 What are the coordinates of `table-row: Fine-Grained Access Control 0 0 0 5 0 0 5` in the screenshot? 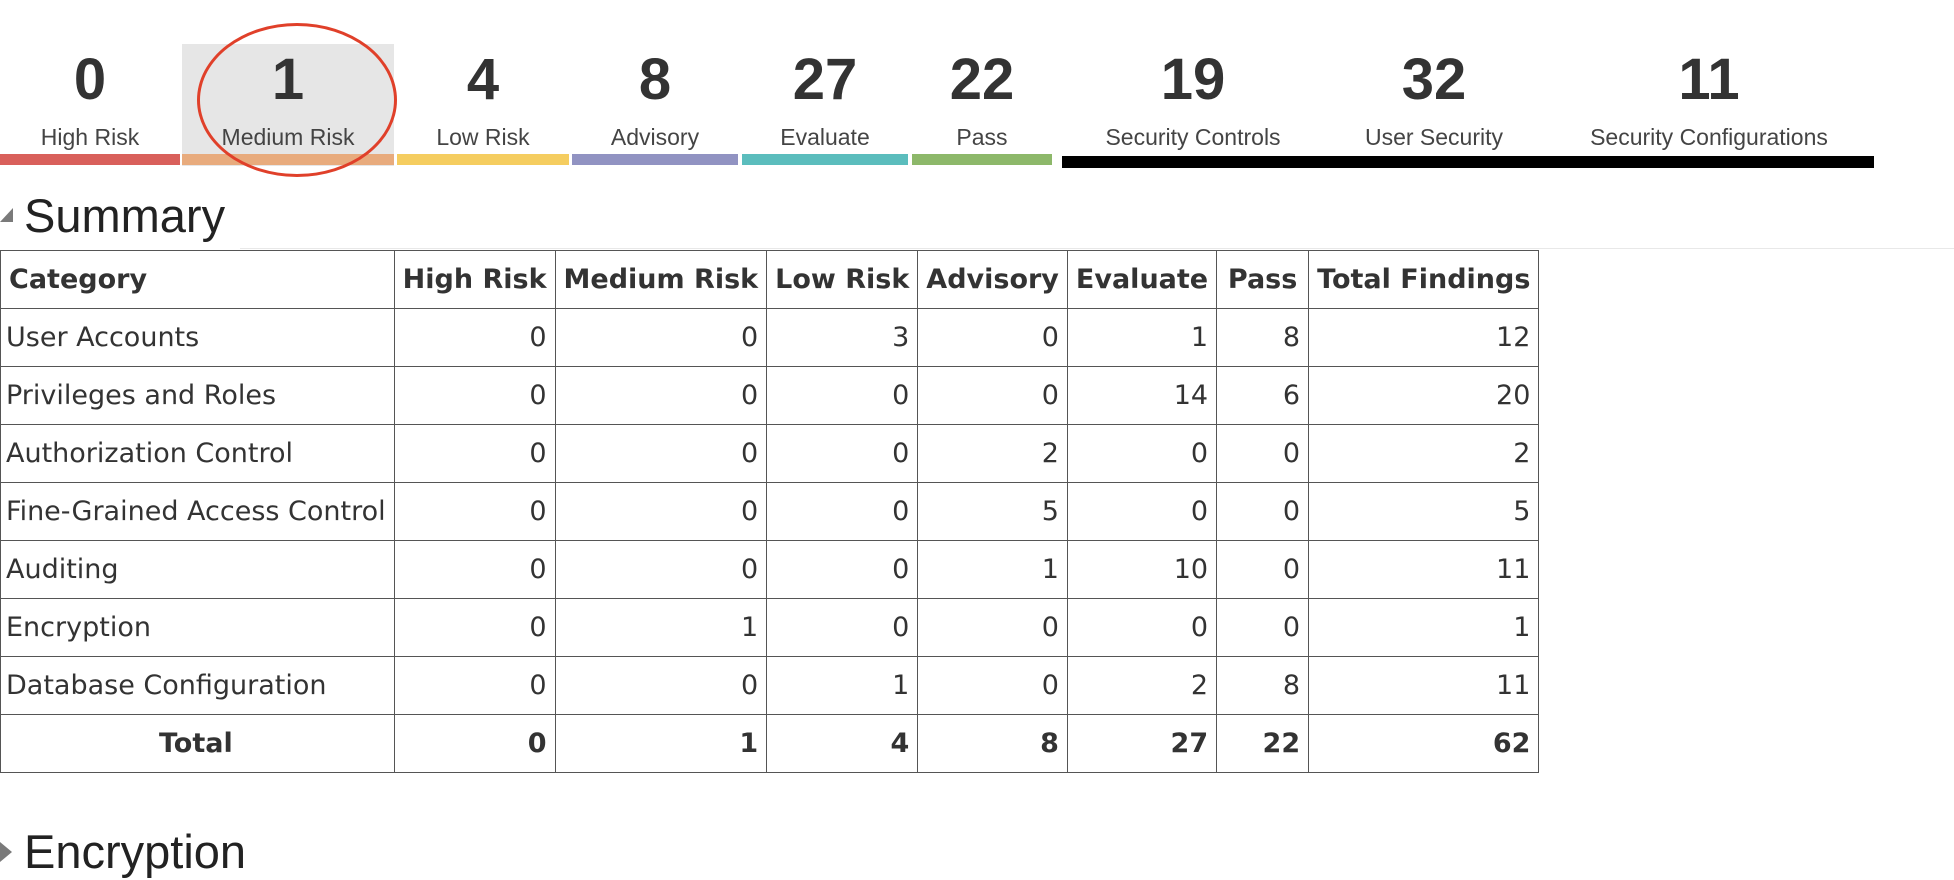 It's located at (770, 511).